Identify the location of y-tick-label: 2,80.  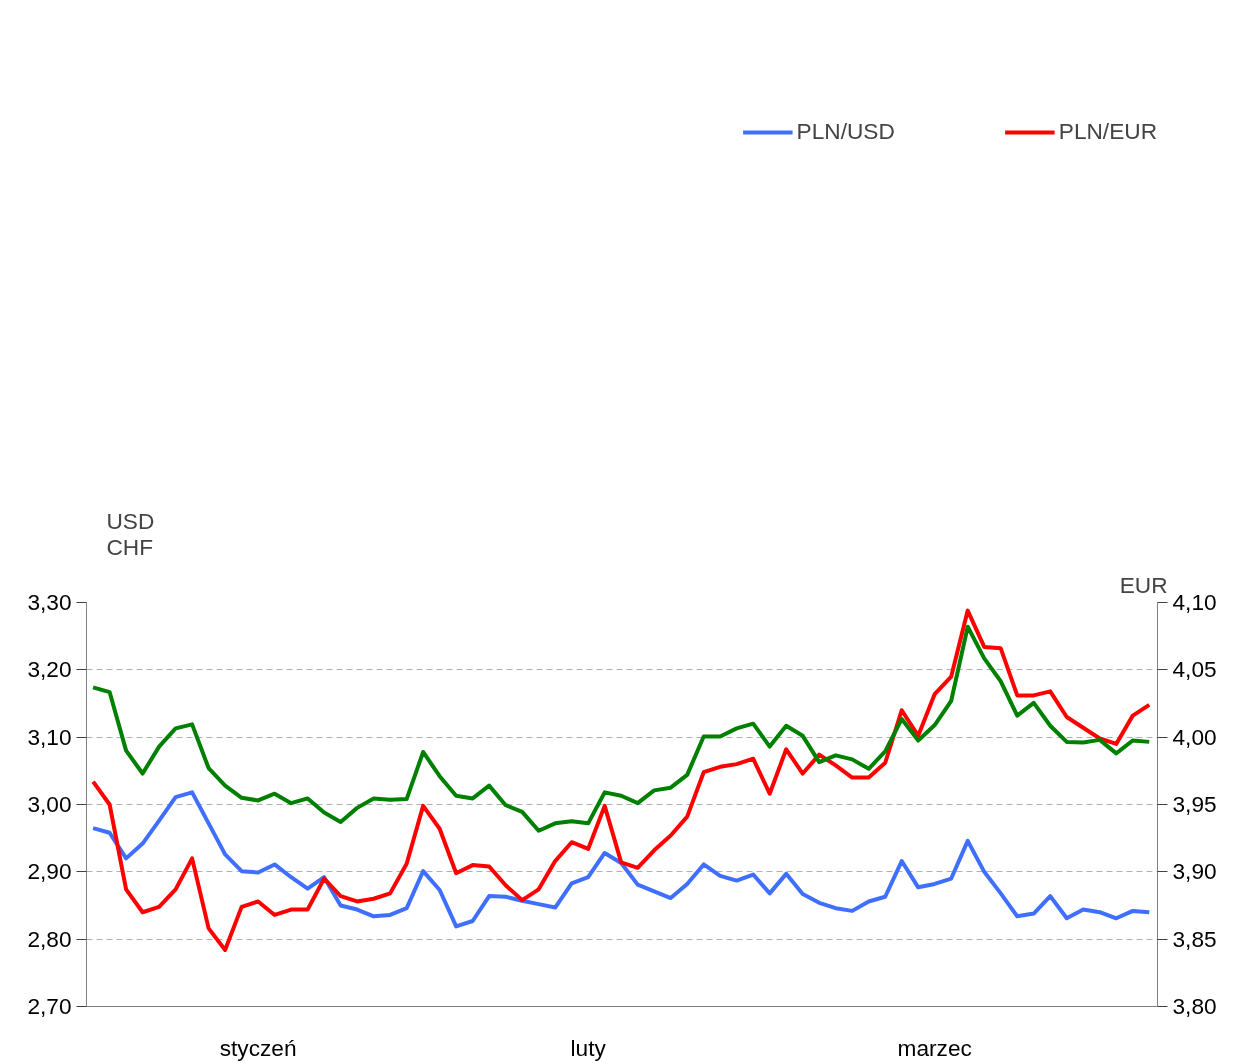
(49, 938).